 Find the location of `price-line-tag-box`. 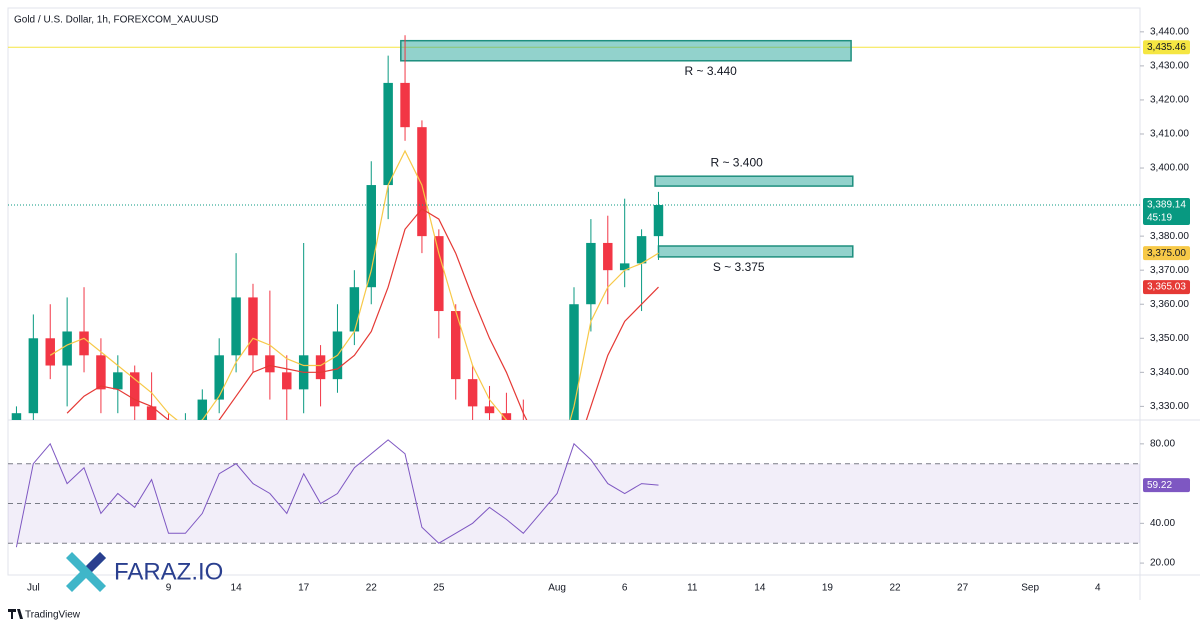

price-line-tag-box is located at coordinates (1166, 47).